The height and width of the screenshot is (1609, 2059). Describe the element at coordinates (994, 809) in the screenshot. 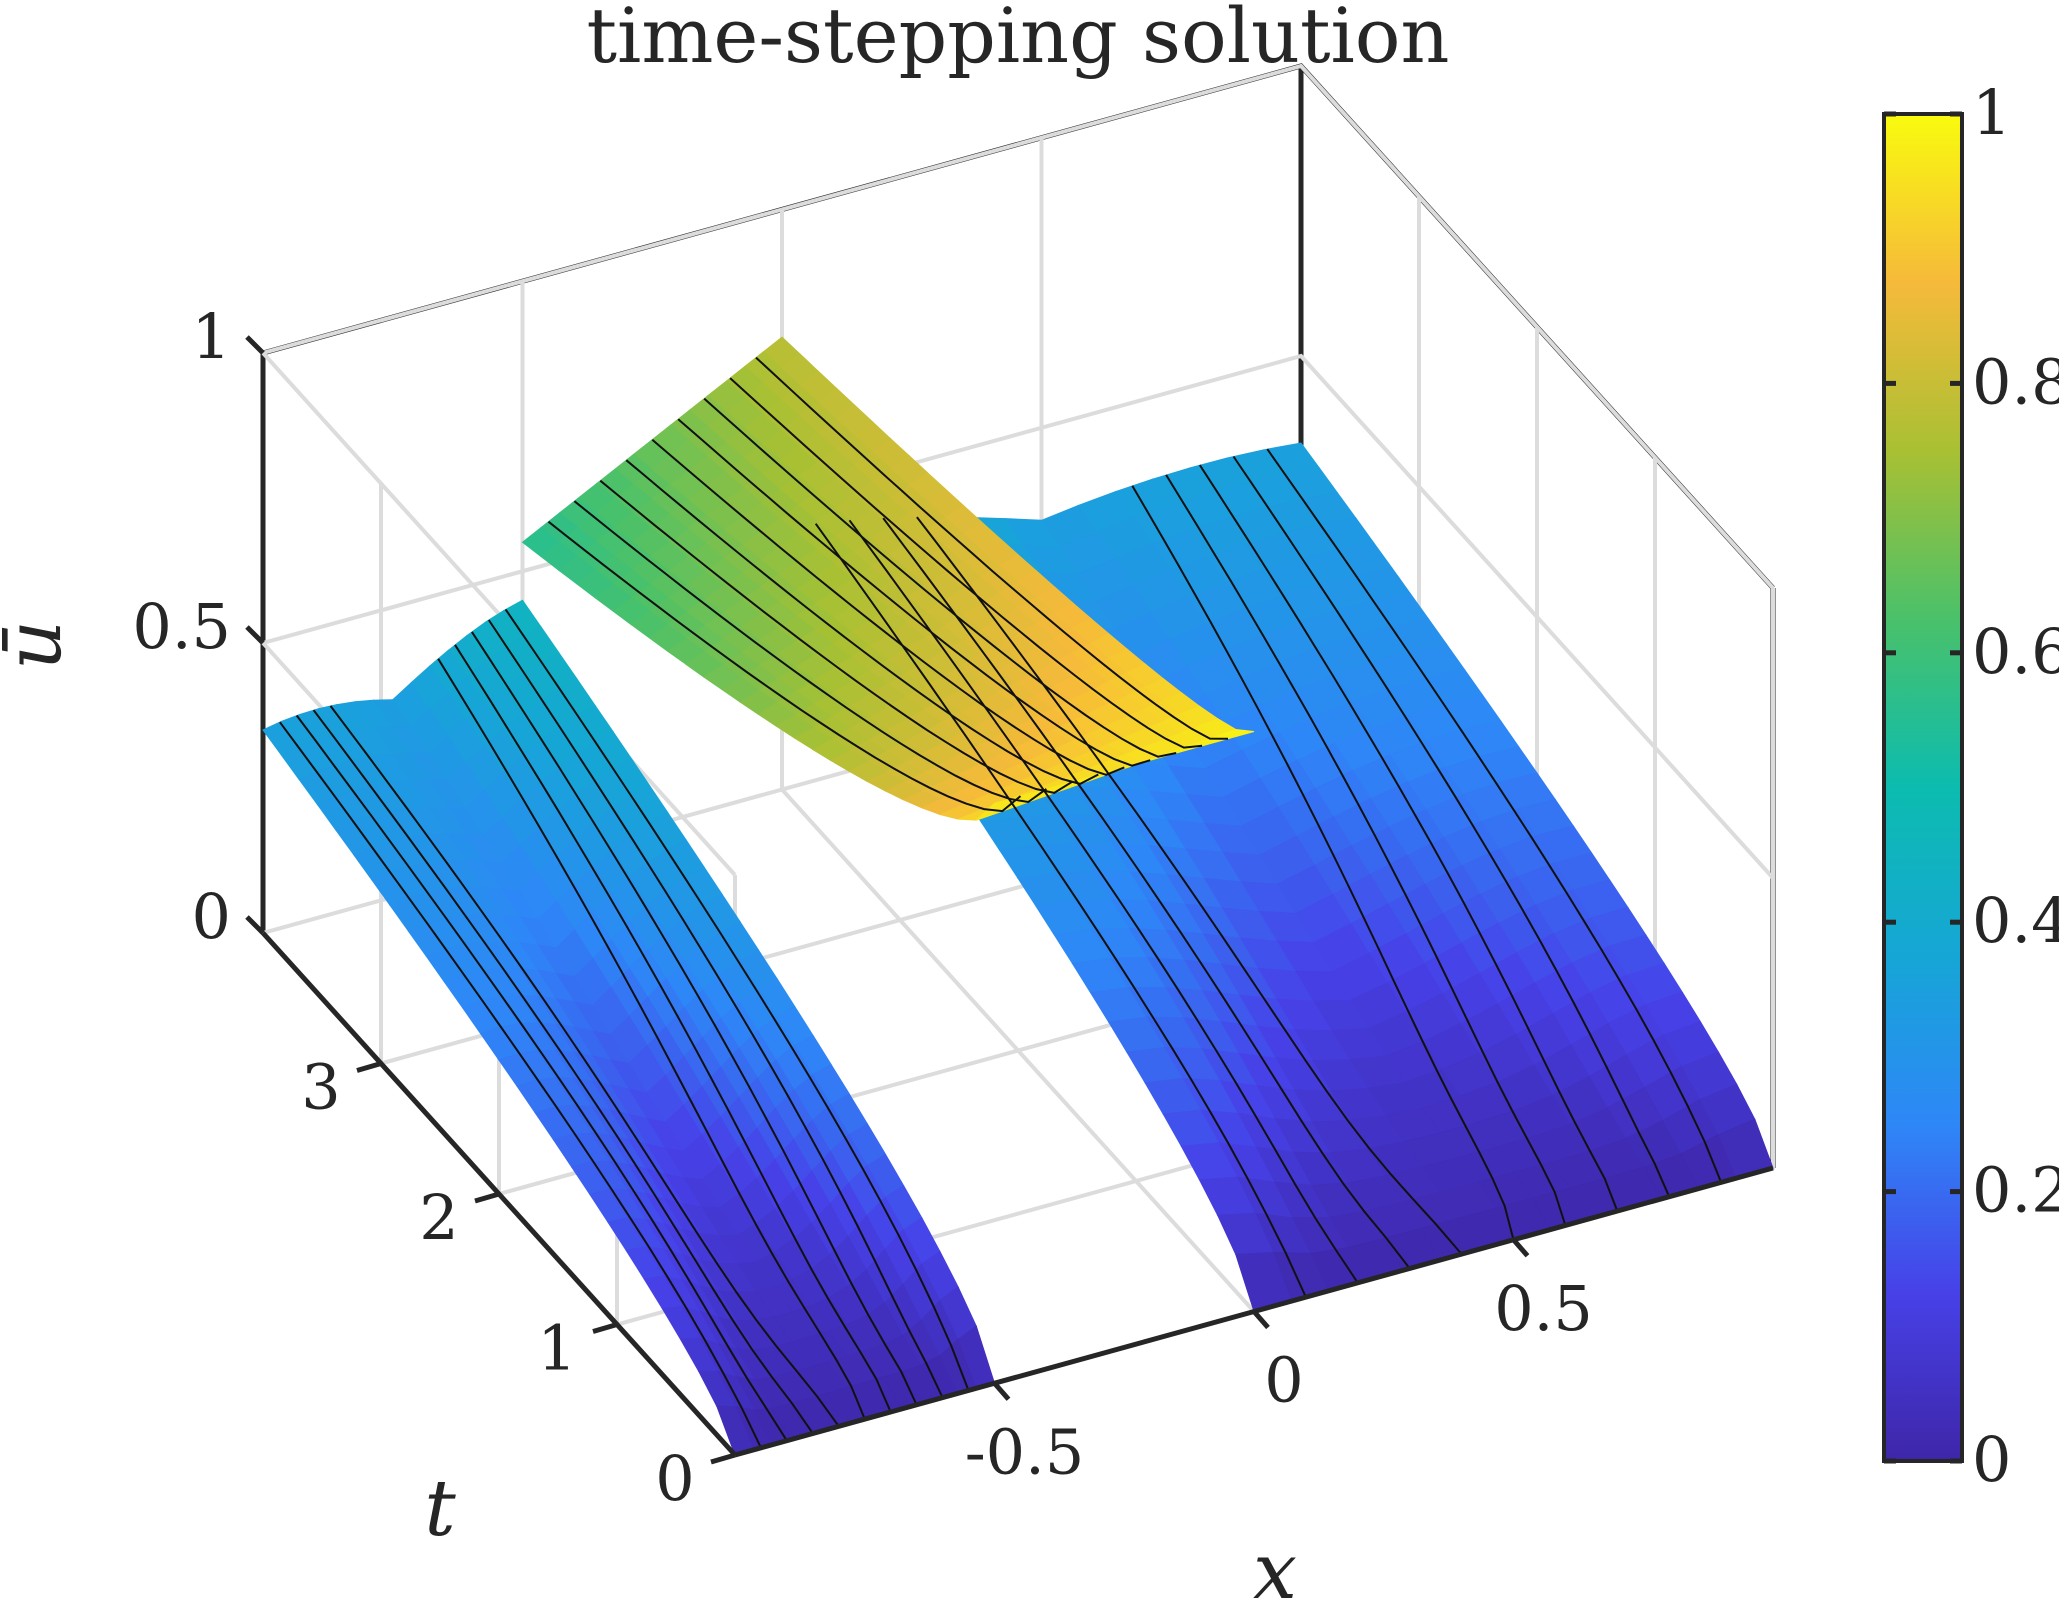

I see `surface-patch` at that location.